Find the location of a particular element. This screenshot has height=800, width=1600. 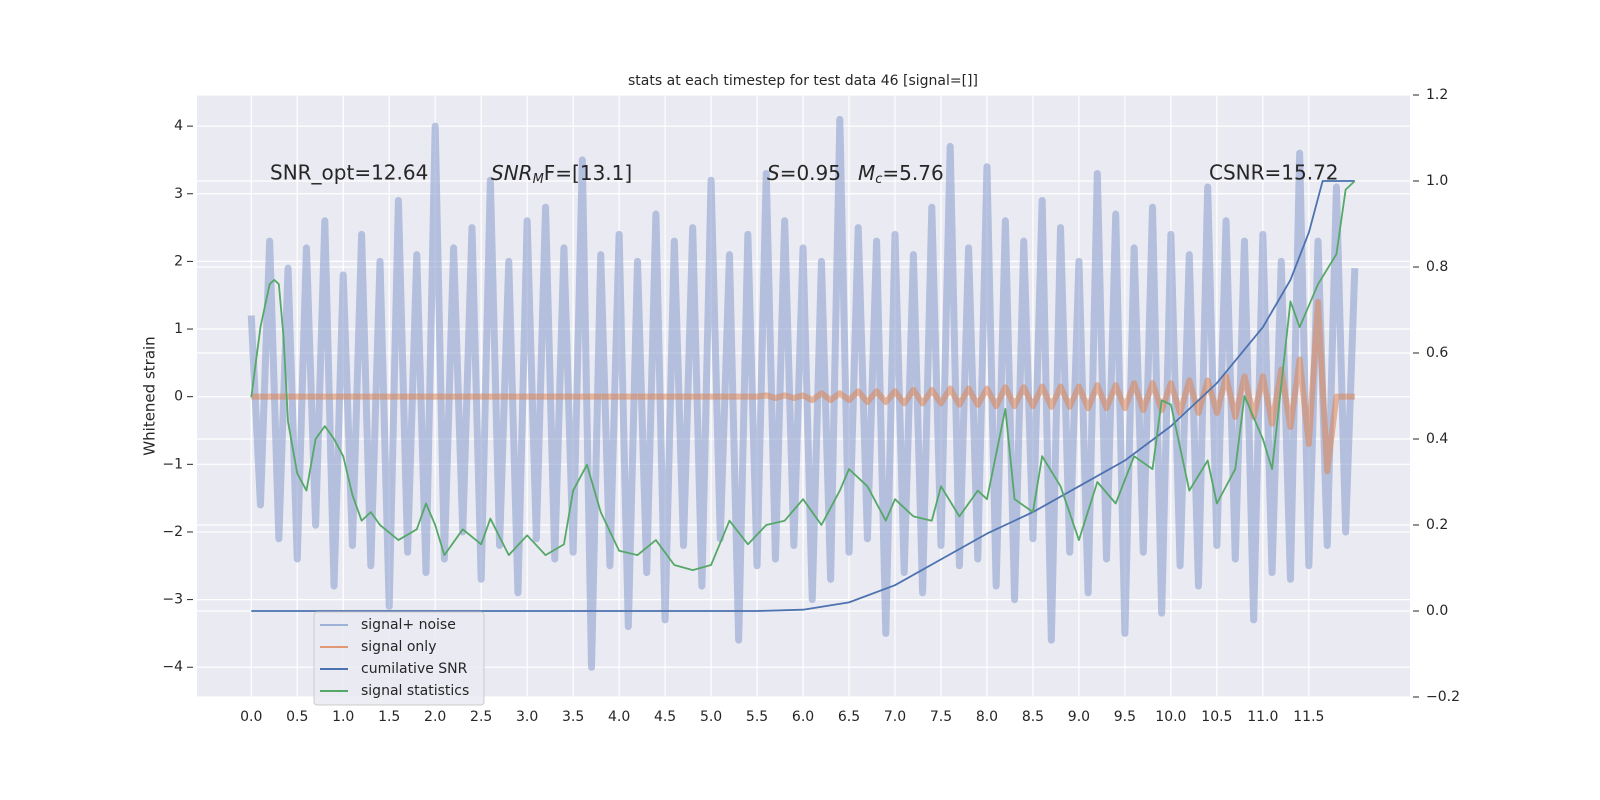

y2-tick-label: 0.0 is located at coordinates (1437, 611).